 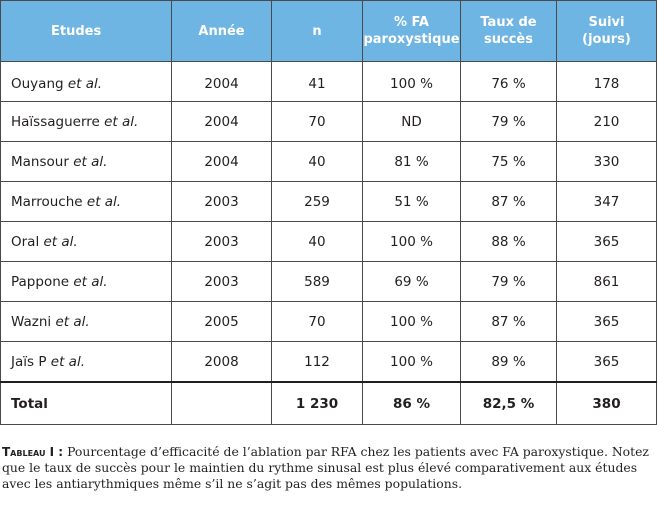 I want to click on study-cell: Oral et al., so click(x=86, y=241).